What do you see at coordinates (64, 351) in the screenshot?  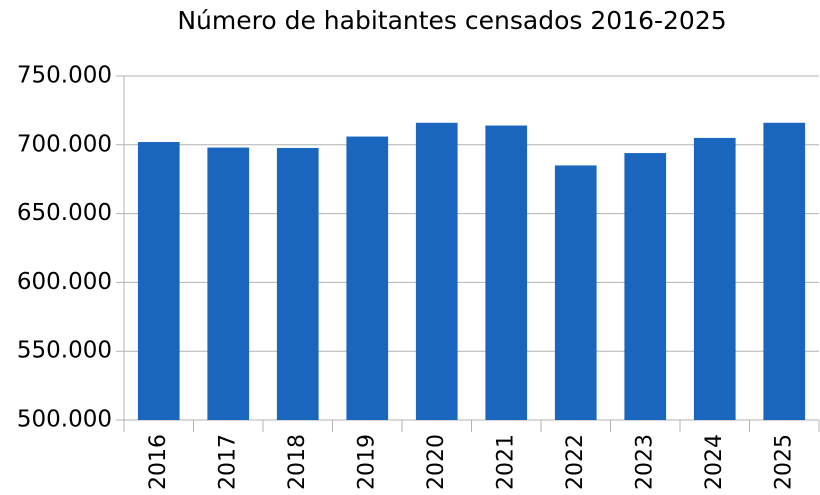 I see `y-tick-label: 550.000` at bounding box center [64, 351].